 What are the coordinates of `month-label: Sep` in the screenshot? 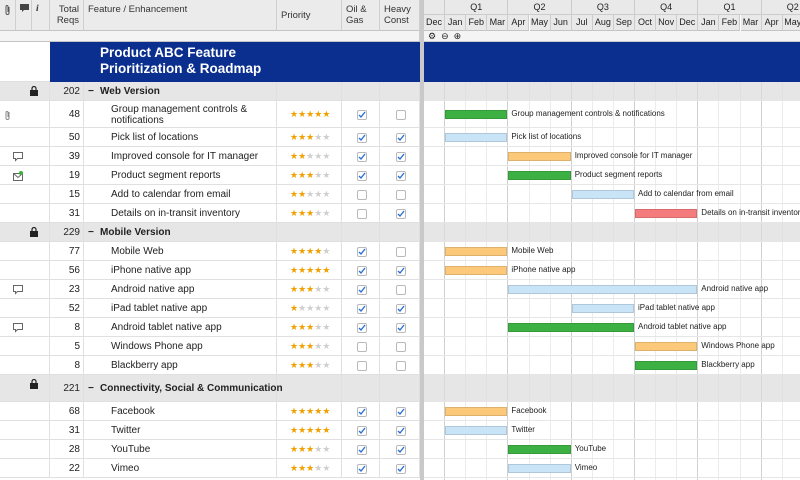 It's located at (624, 23).